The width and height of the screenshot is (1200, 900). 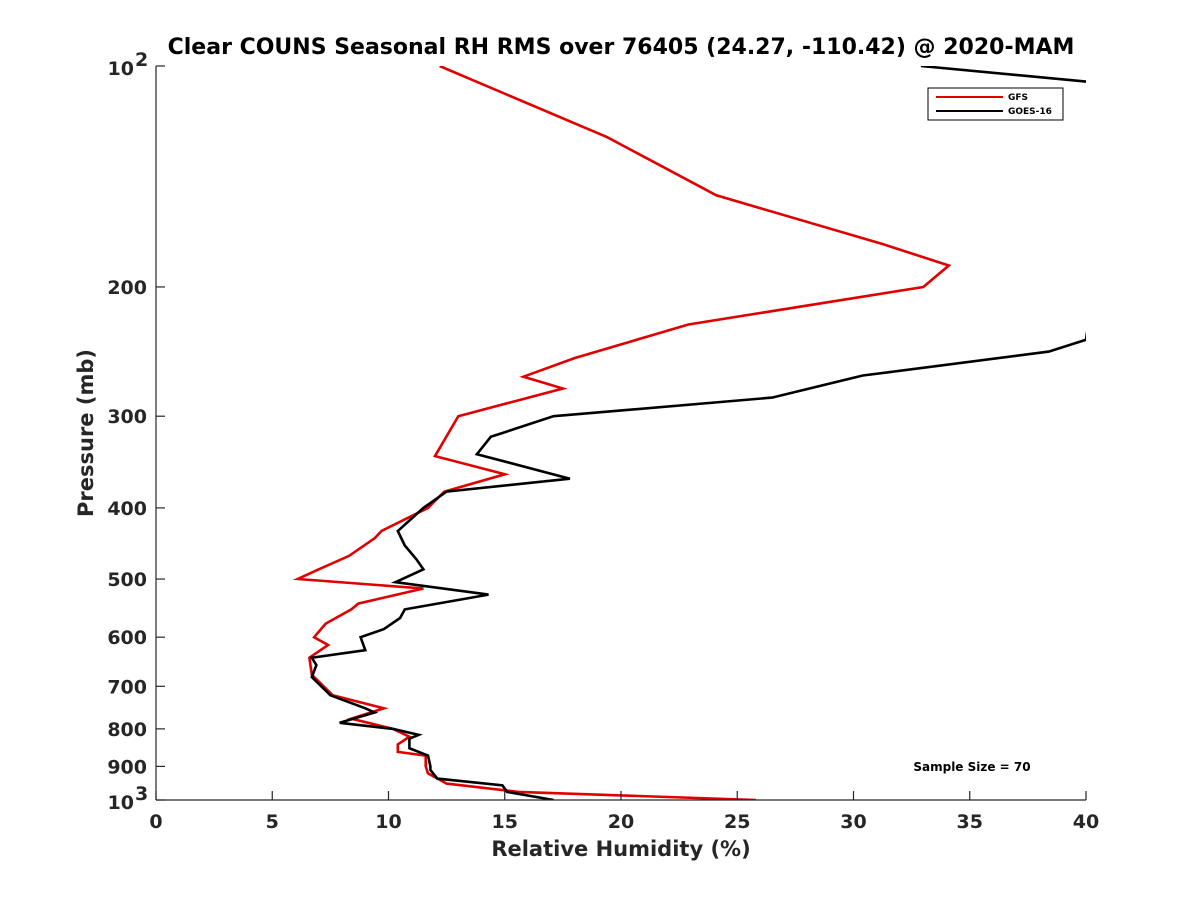 I want to click on y-tick-label-600: 600, so click(x=127, y=638).